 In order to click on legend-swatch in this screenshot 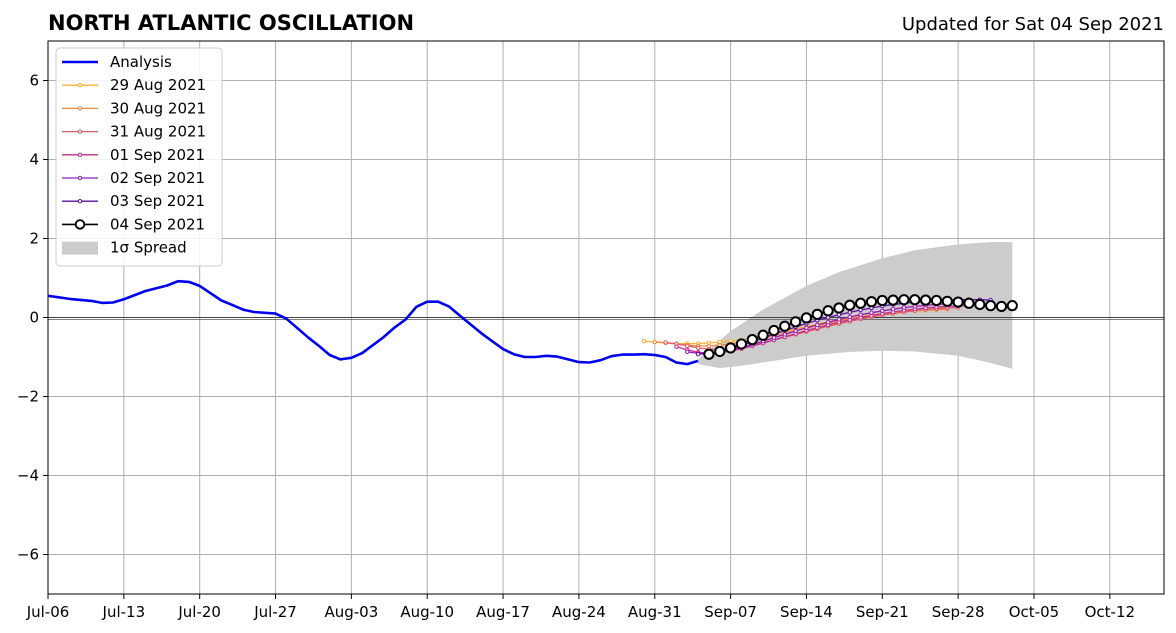, I will do `click(80, 248)`.